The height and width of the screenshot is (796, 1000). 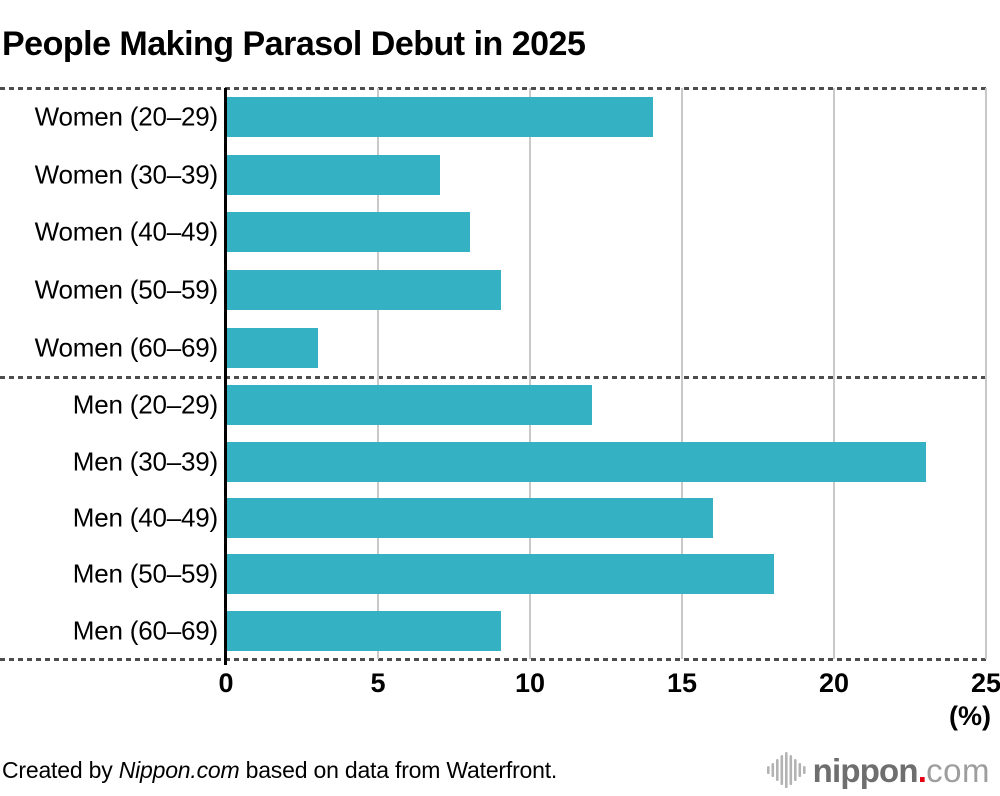 I want to click on dashed-separator-bottom, so click(x=494, y=659).